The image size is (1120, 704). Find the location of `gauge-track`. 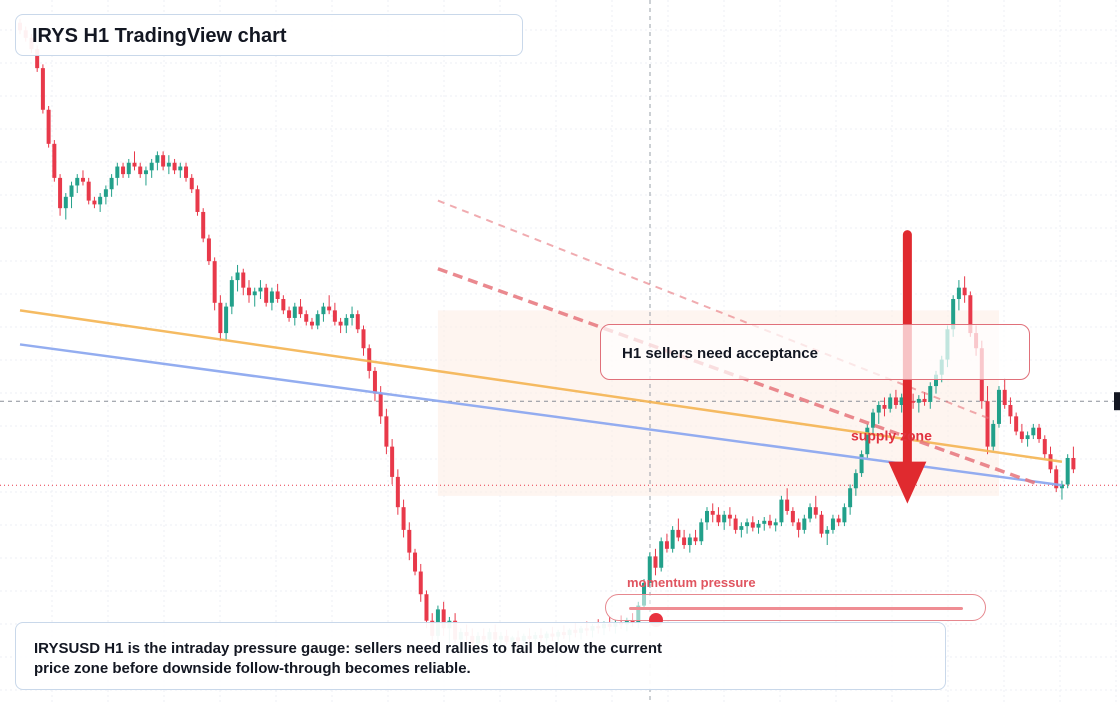

gauge-track is located at coordinates (796, 617).